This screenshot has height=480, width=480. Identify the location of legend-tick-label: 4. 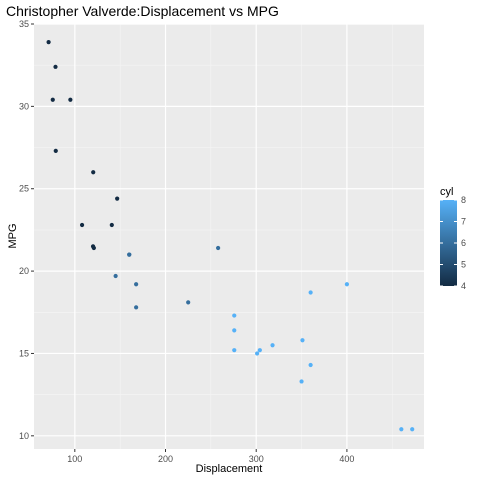
(463, 286).